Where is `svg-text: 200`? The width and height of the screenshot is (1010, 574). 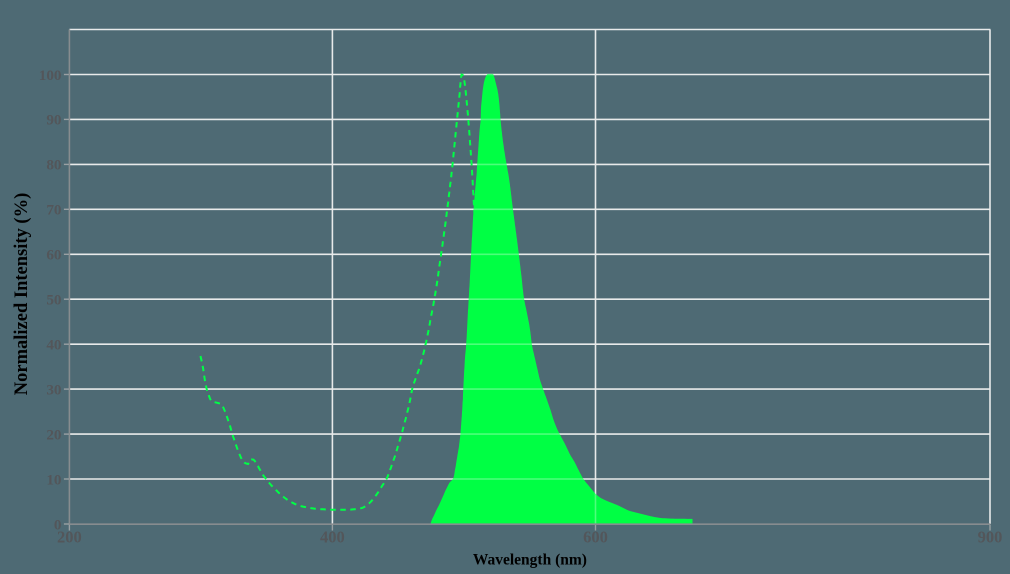
svg-text: 200 is located at coordinates (69, 536).